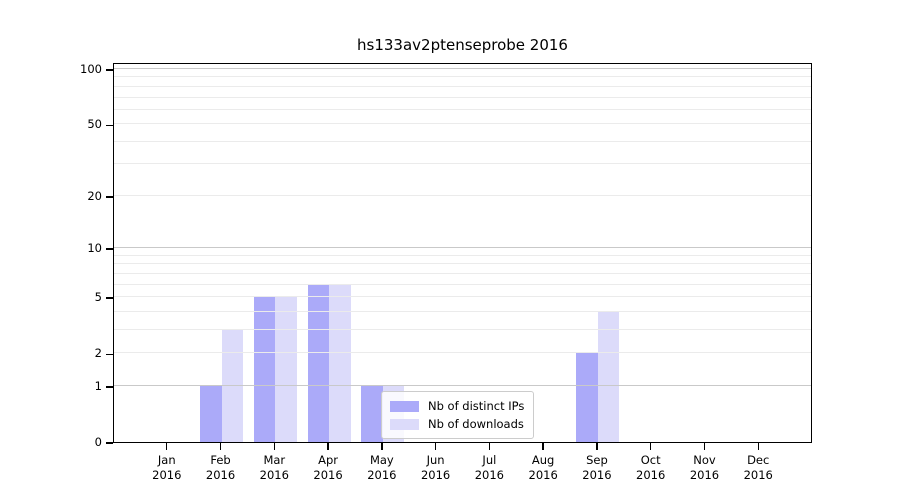 The height and width of the screenshot is (500, 900). Describe the element at coordinates (597, 460) in the screenshot. I see `x-tick-month: Sep` at that location.